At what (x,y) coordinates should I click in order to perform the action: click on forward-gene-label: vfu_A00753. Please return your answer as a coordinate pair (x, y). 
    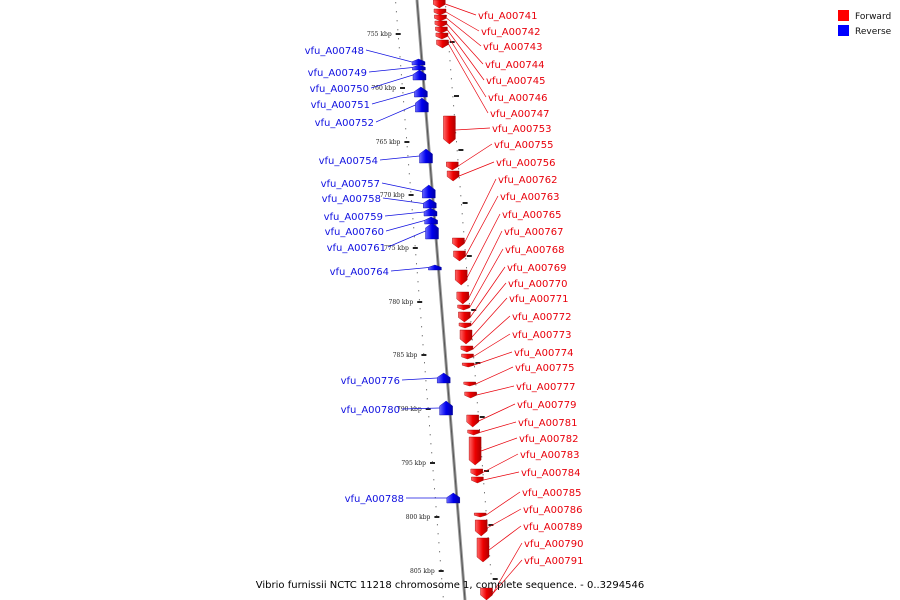
    Looking at the image, I should click on (521, 129).